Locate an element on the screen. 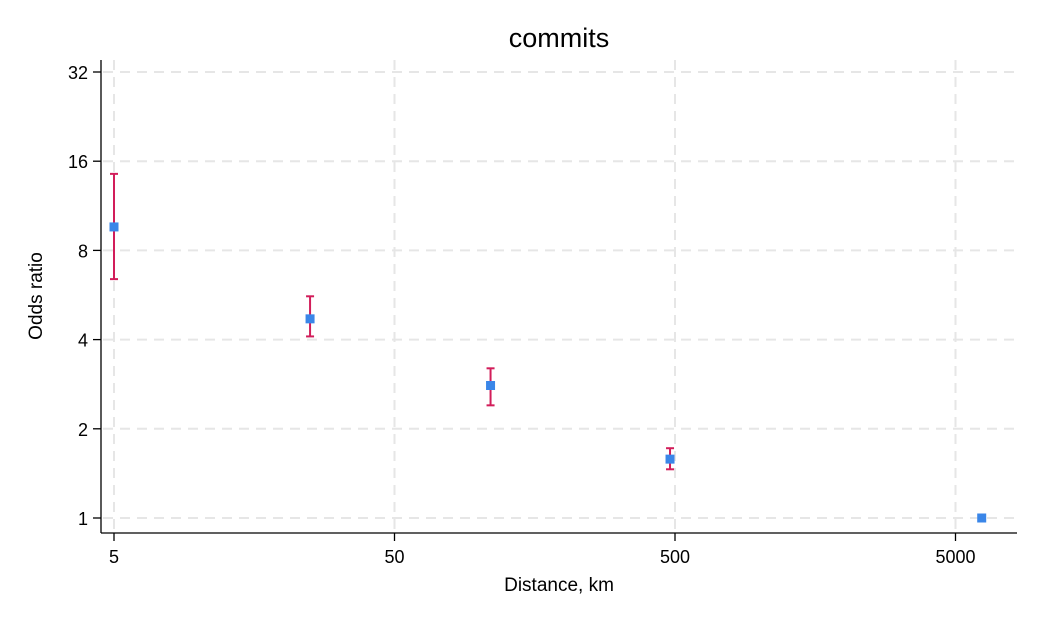  x-axis-ticks: 5 50 500 5000 is located at coordinates (542, 550).